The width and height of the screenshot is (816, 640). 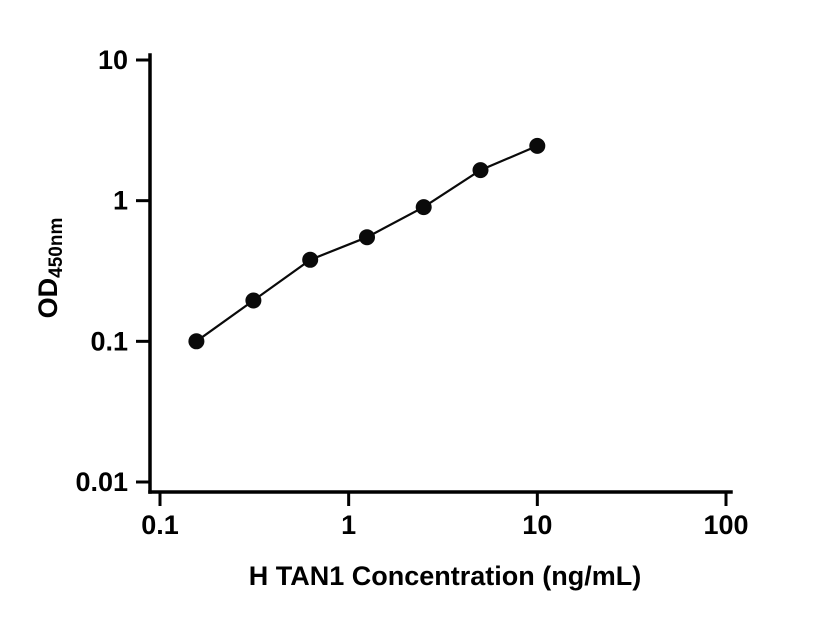 What do you see at coordinates (445, 576) in the screenshot?
I see `x-axis-label: H TAN1 Concentration (ng/mL)` at bounding box center [445, 576].